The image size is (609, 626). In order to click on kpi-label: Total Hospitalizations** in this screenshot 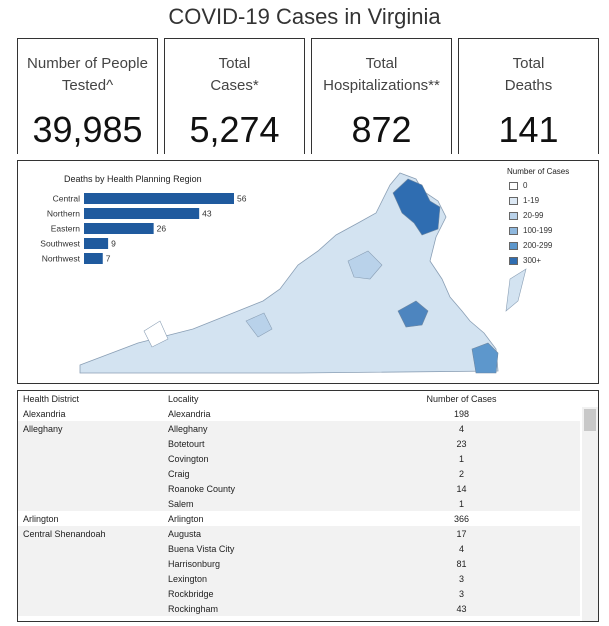, I will do `click(381, 74)`.